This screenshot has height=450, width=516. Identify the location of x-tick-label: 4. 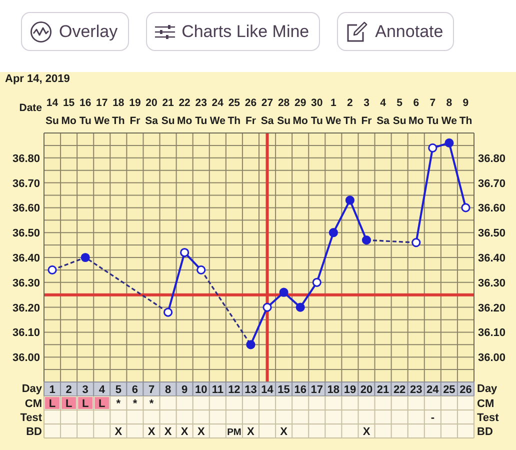
(102, 390).